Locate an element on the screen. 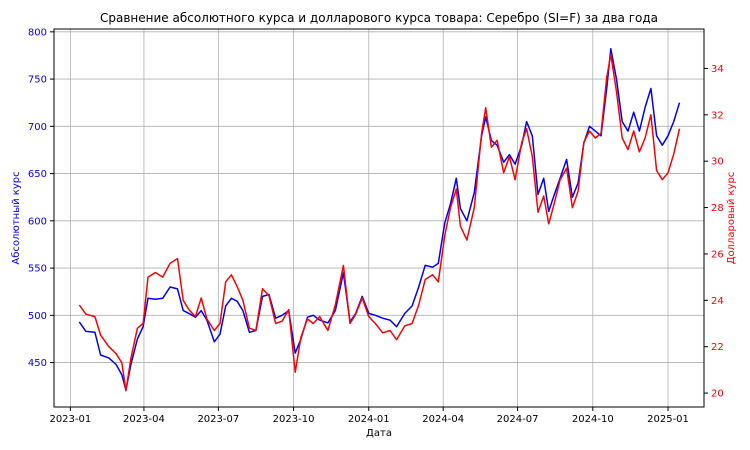 The height and width of the screenshot is (450, 750). y-right-tick-label: 20 is located at coordinates (717, 394).